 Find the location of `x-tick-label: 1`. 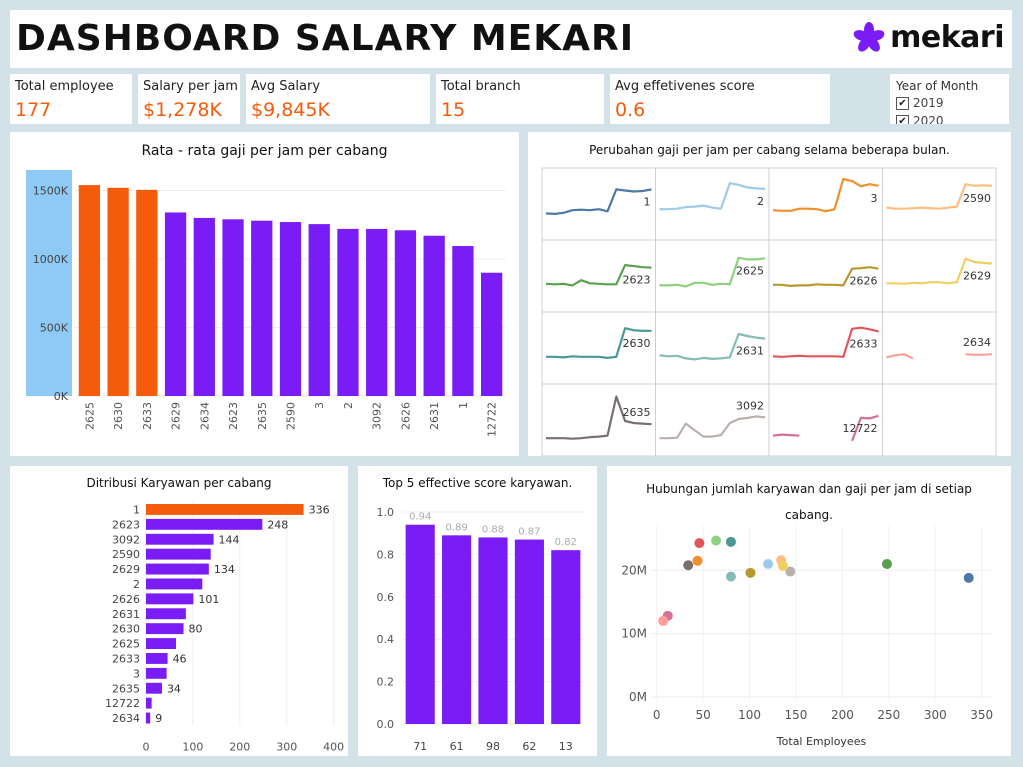

x-tick-label: 1 is located at coordinates (463, 405).